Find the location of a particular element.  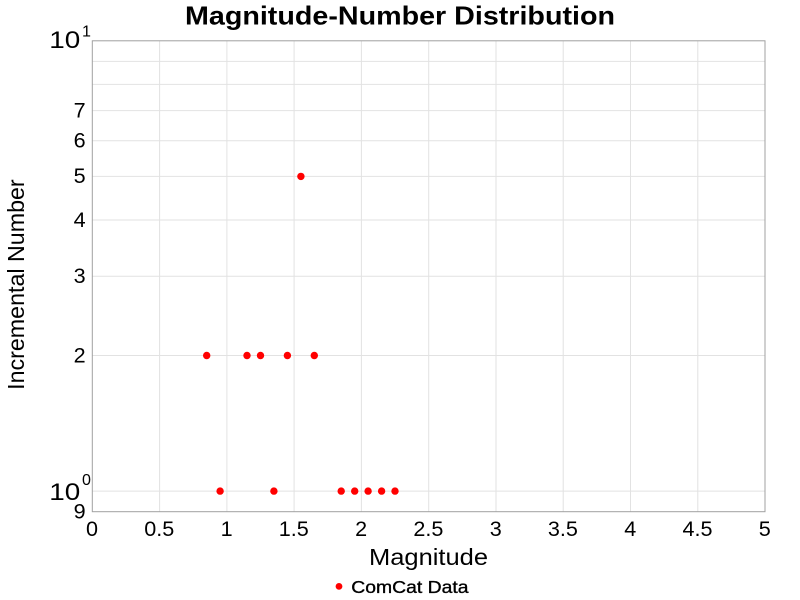

svg-text: Incremental Number is located at coordinates (16, 284).